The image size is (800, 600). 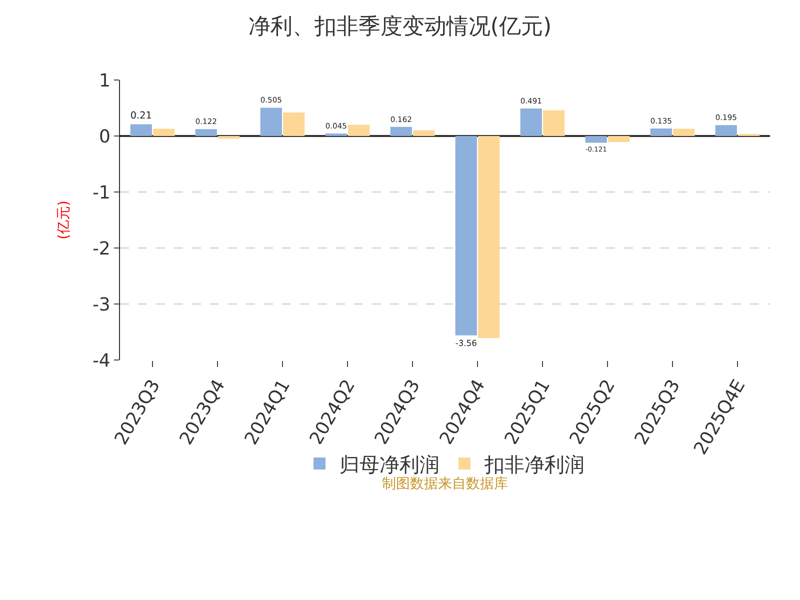 What do you see at coordinates (104, 81) in the screenshot?
I see `y-tick-label: 1` at bounding box center [104, 81].